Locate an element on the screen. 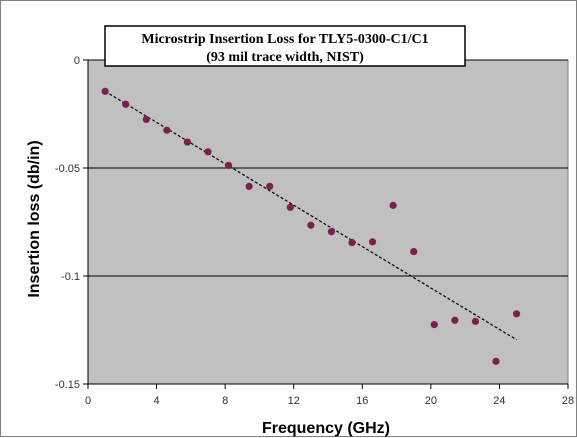 Image resolution: width=577 pixels, height=438 pixels. y-tick-label: -0.05 is located at coordinates (67, 169).